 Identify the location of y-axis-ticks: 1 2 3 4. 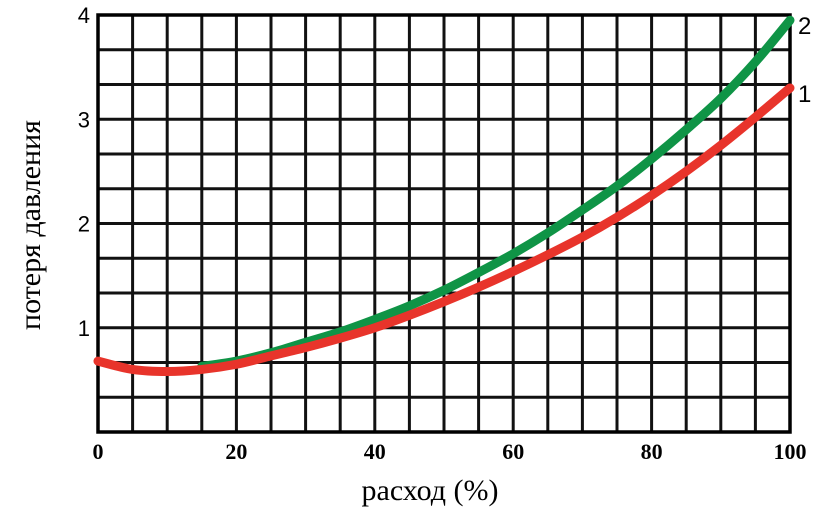
(84, 172).